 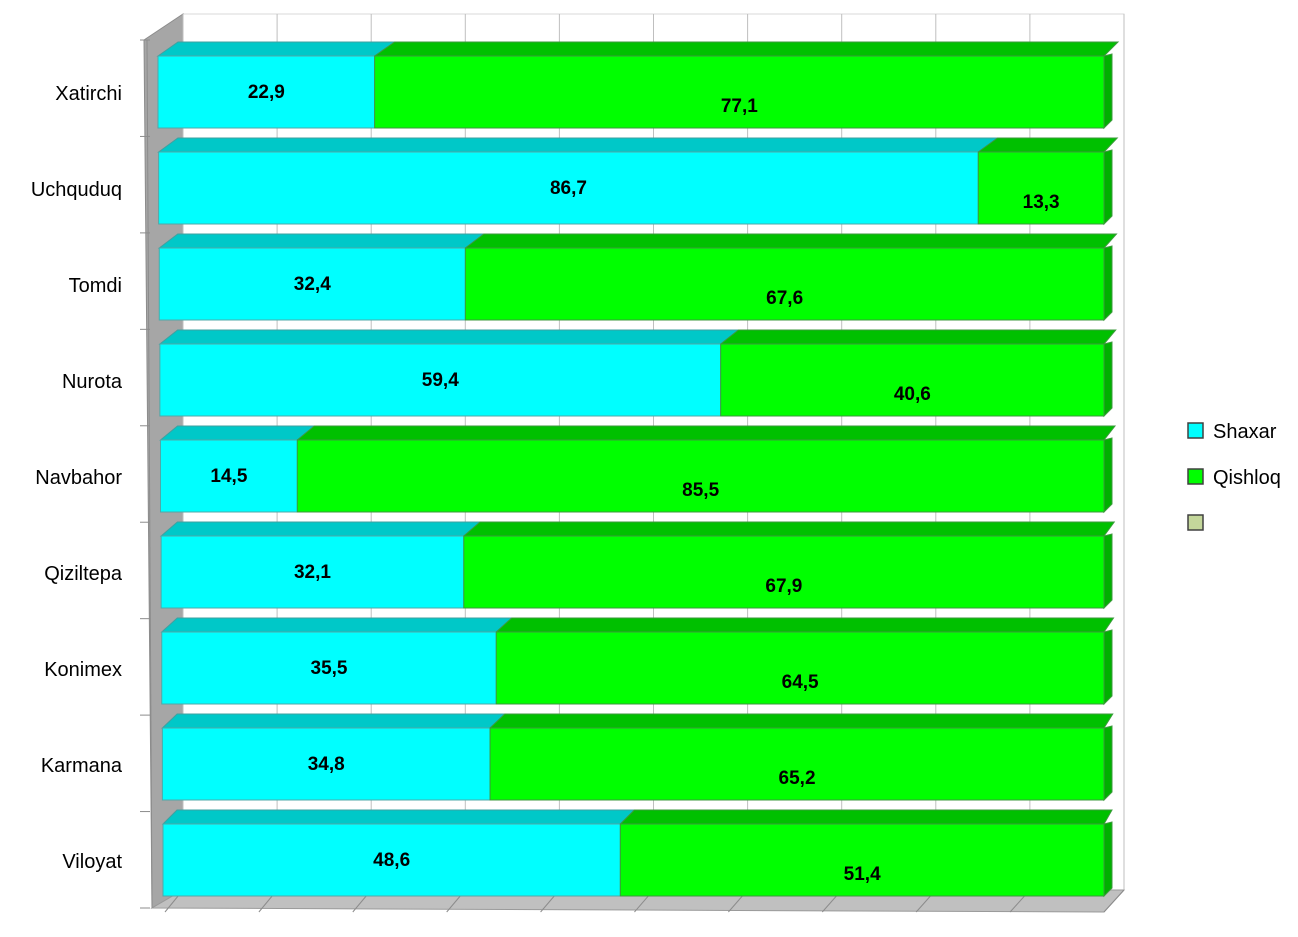 What do you see at coordinates (92, 382) in the screenshot?
I see `category-label: Nurota` at bounding box center [92, 382].